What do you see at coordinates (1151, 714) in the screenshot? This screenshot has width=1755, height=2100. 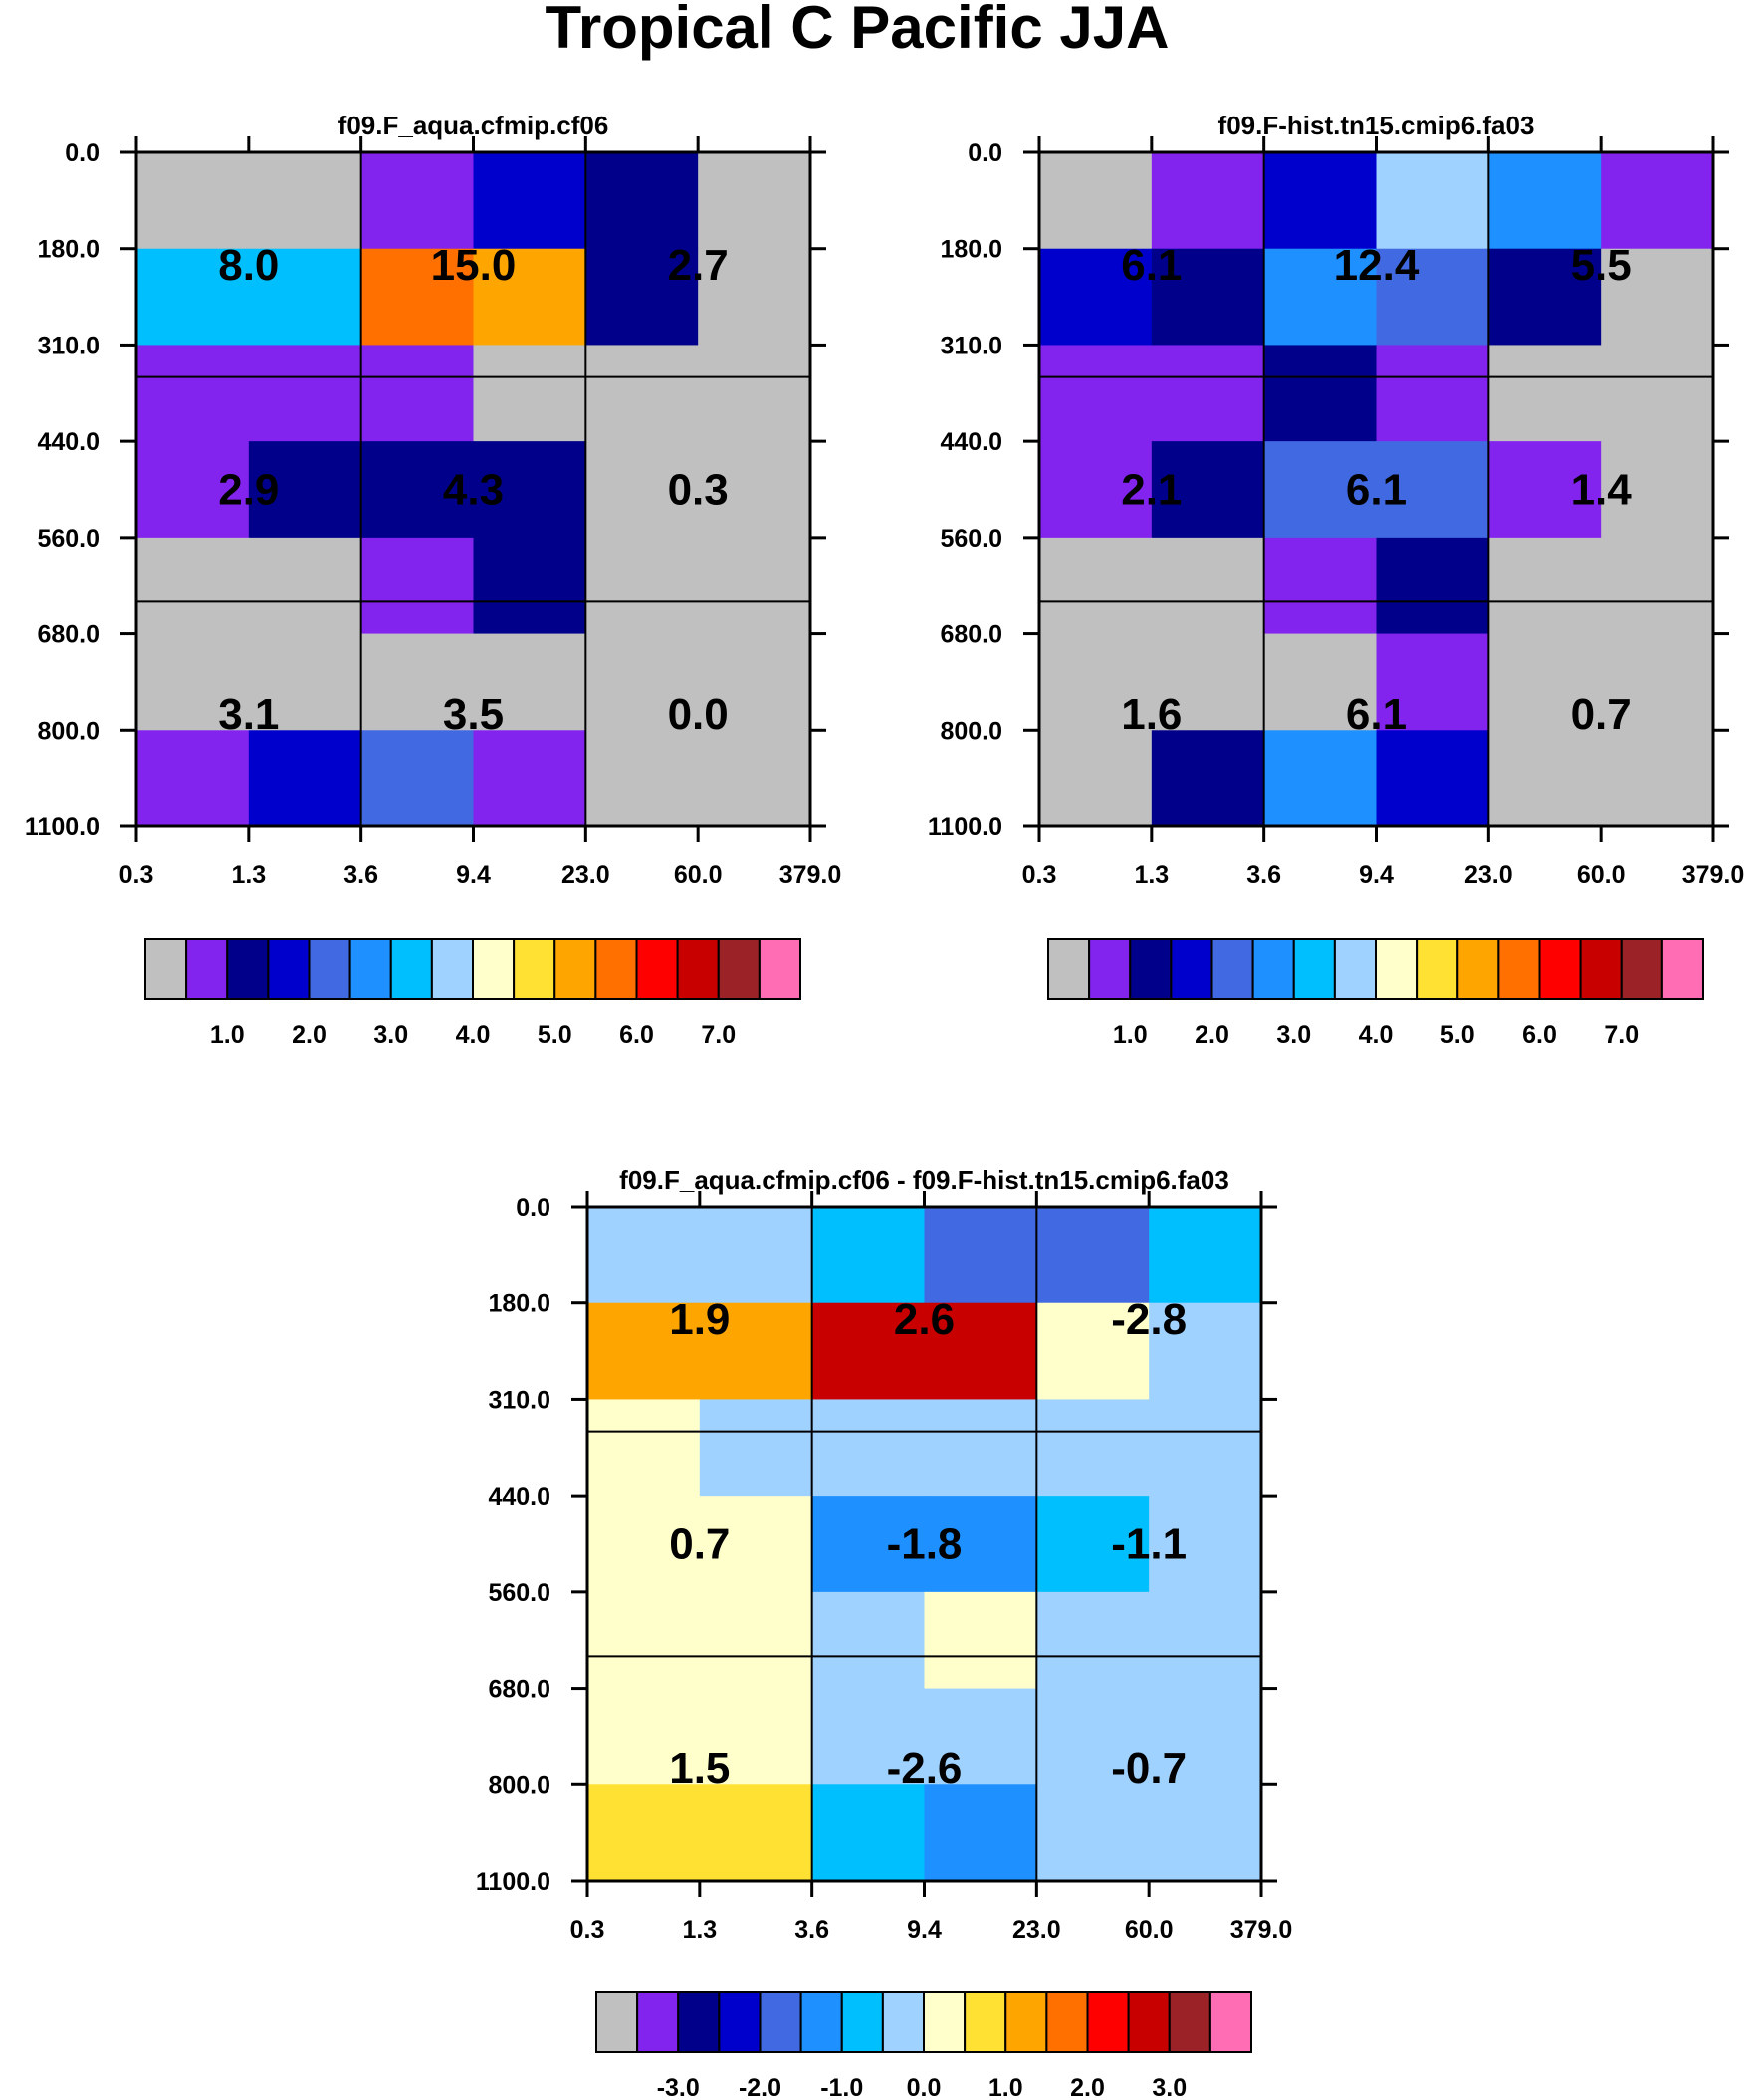 I see `summary-value: 1.6` at bounding box center [1151, 714].